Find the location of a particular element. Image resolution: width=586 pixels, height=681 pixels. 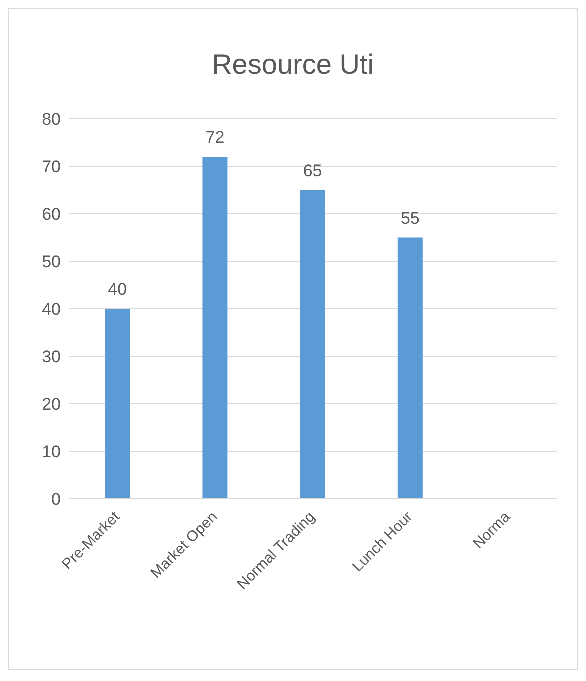

y-tick-label: 10 is located at coordinates (51, 452).